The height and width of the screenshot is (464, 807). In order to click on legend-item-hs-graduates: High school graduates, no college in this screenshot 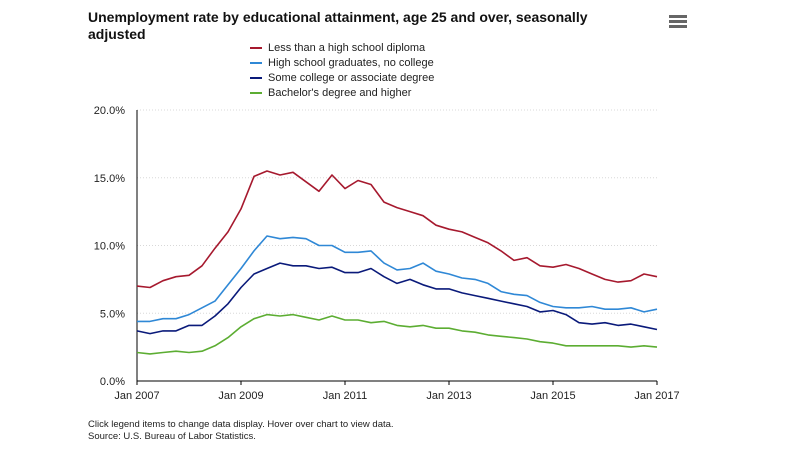, I will do `click(342, 62)`.